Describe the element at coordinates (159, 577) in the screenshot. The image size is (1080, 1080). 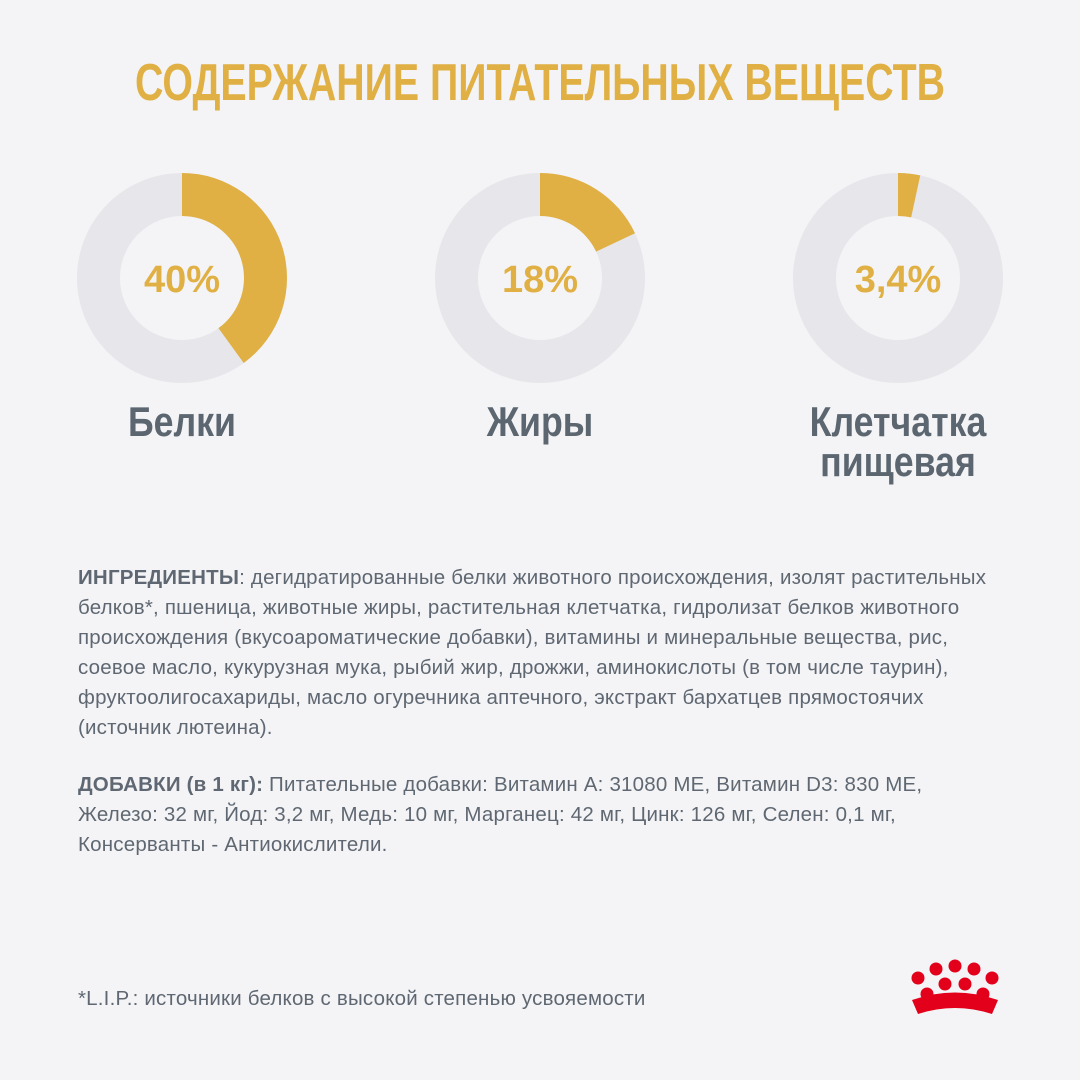
I see `ingredients-label: ИНГРЕДИЕНТЫ` at that location.